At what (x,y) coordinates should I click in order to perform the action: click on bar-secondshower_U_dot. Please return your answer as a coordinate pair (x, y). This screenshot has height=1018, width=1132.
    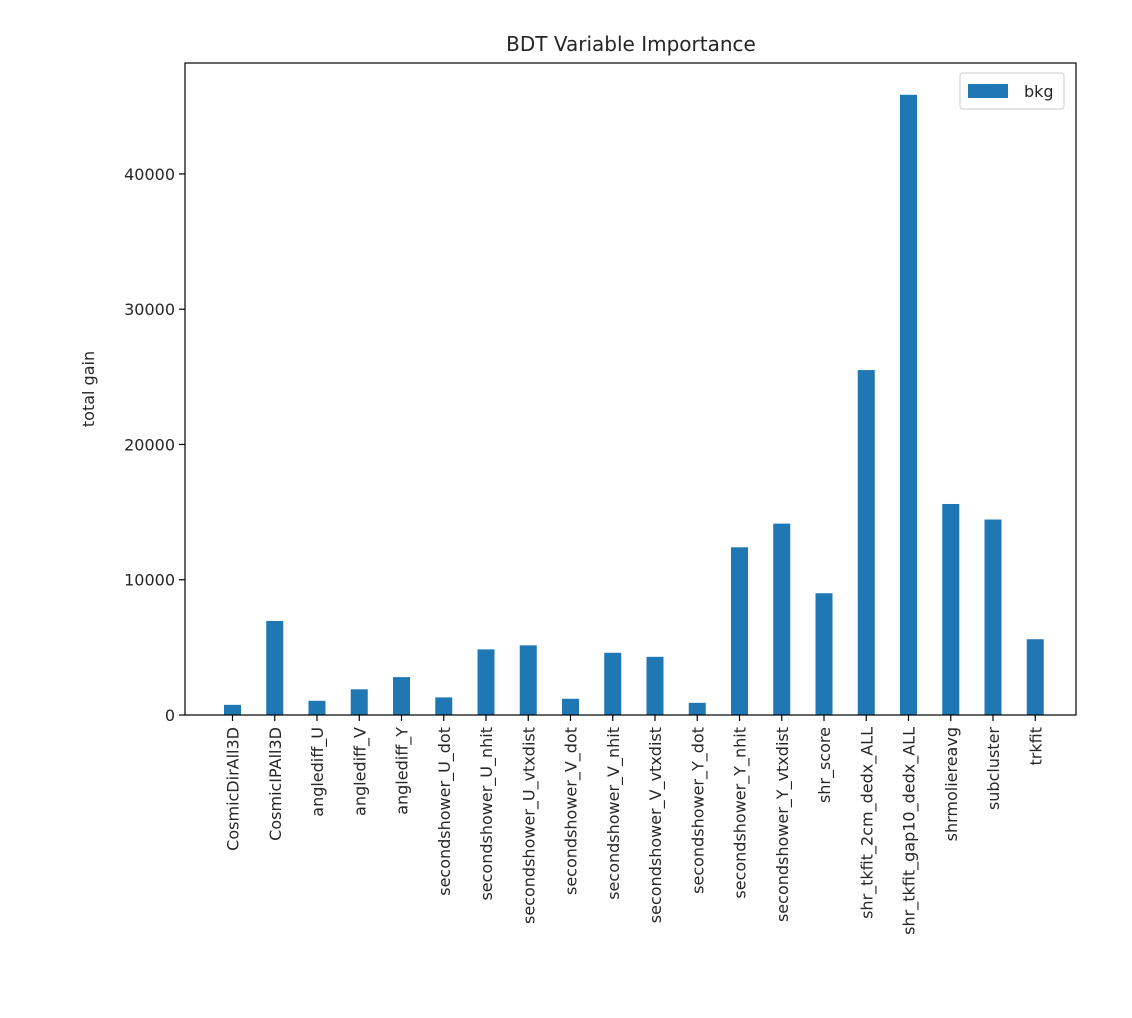
    Looking at the image, I should click on (444, 706).